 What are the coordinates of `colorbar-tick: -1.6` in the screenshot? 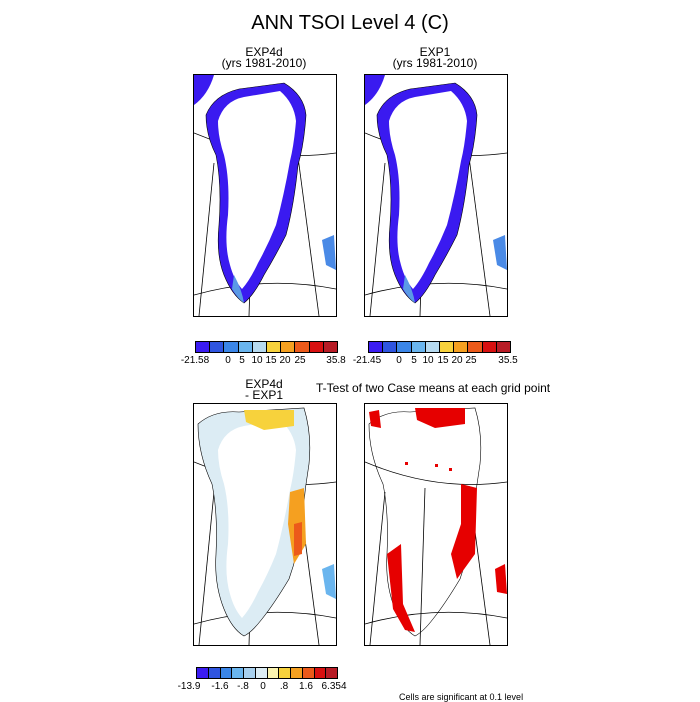 It's located at (220, 686).